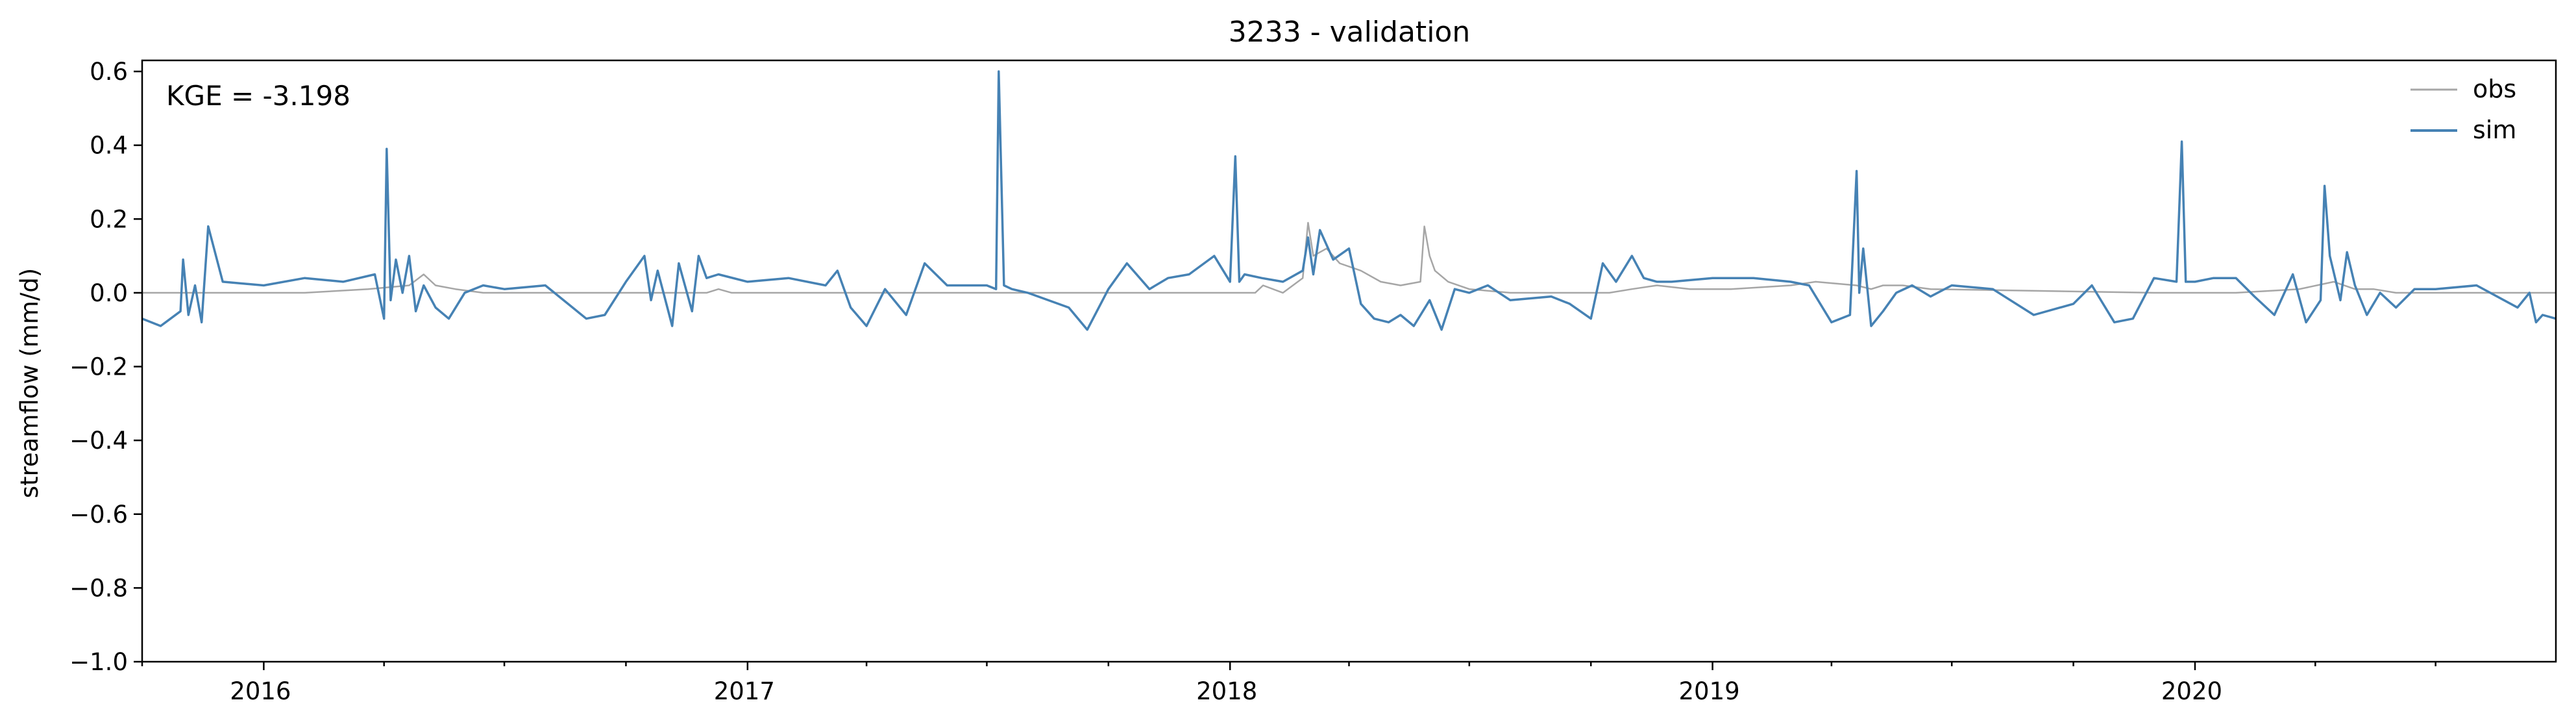 Image resolution: width=2576 pixels, height=726 pixels. Describe the element at coordinates (98, 515) in the screenshot. I see `y-tick-label: −0.6` at that location.